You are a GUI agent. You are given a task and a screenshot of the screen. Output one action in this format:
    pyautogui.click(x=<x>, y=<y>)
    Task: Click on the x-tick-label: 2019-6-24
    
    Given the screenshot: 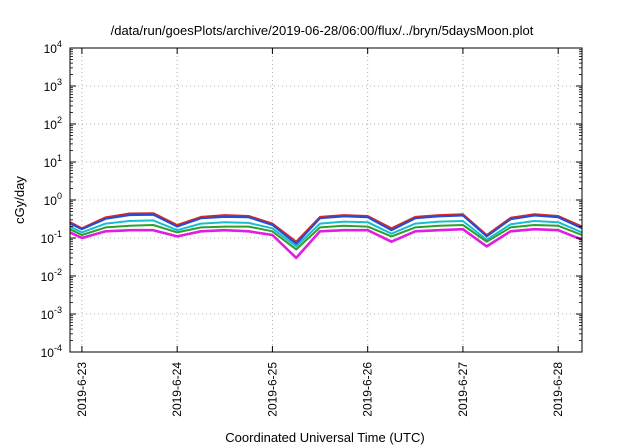 What is the action you would take?
    pyautogui.click(x=177, y=389)
    